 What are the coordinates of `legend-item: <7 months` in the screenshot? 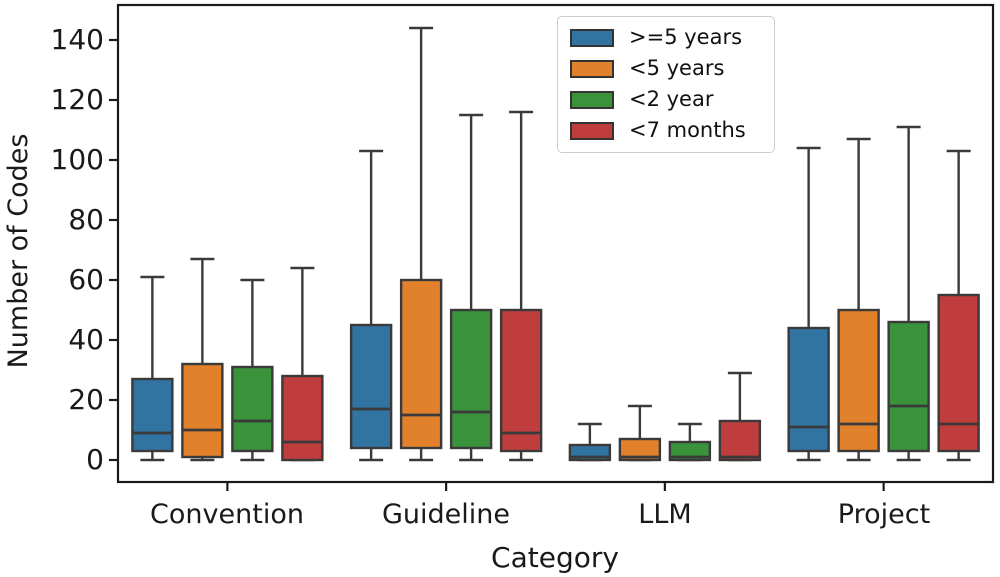 It's located at (666, 130).